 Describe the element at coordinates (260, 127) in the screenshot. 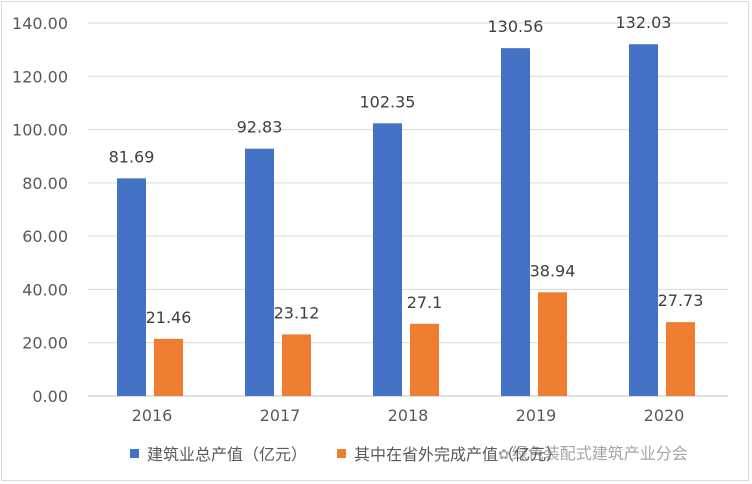

I see `data-label: 92.83` at that location.